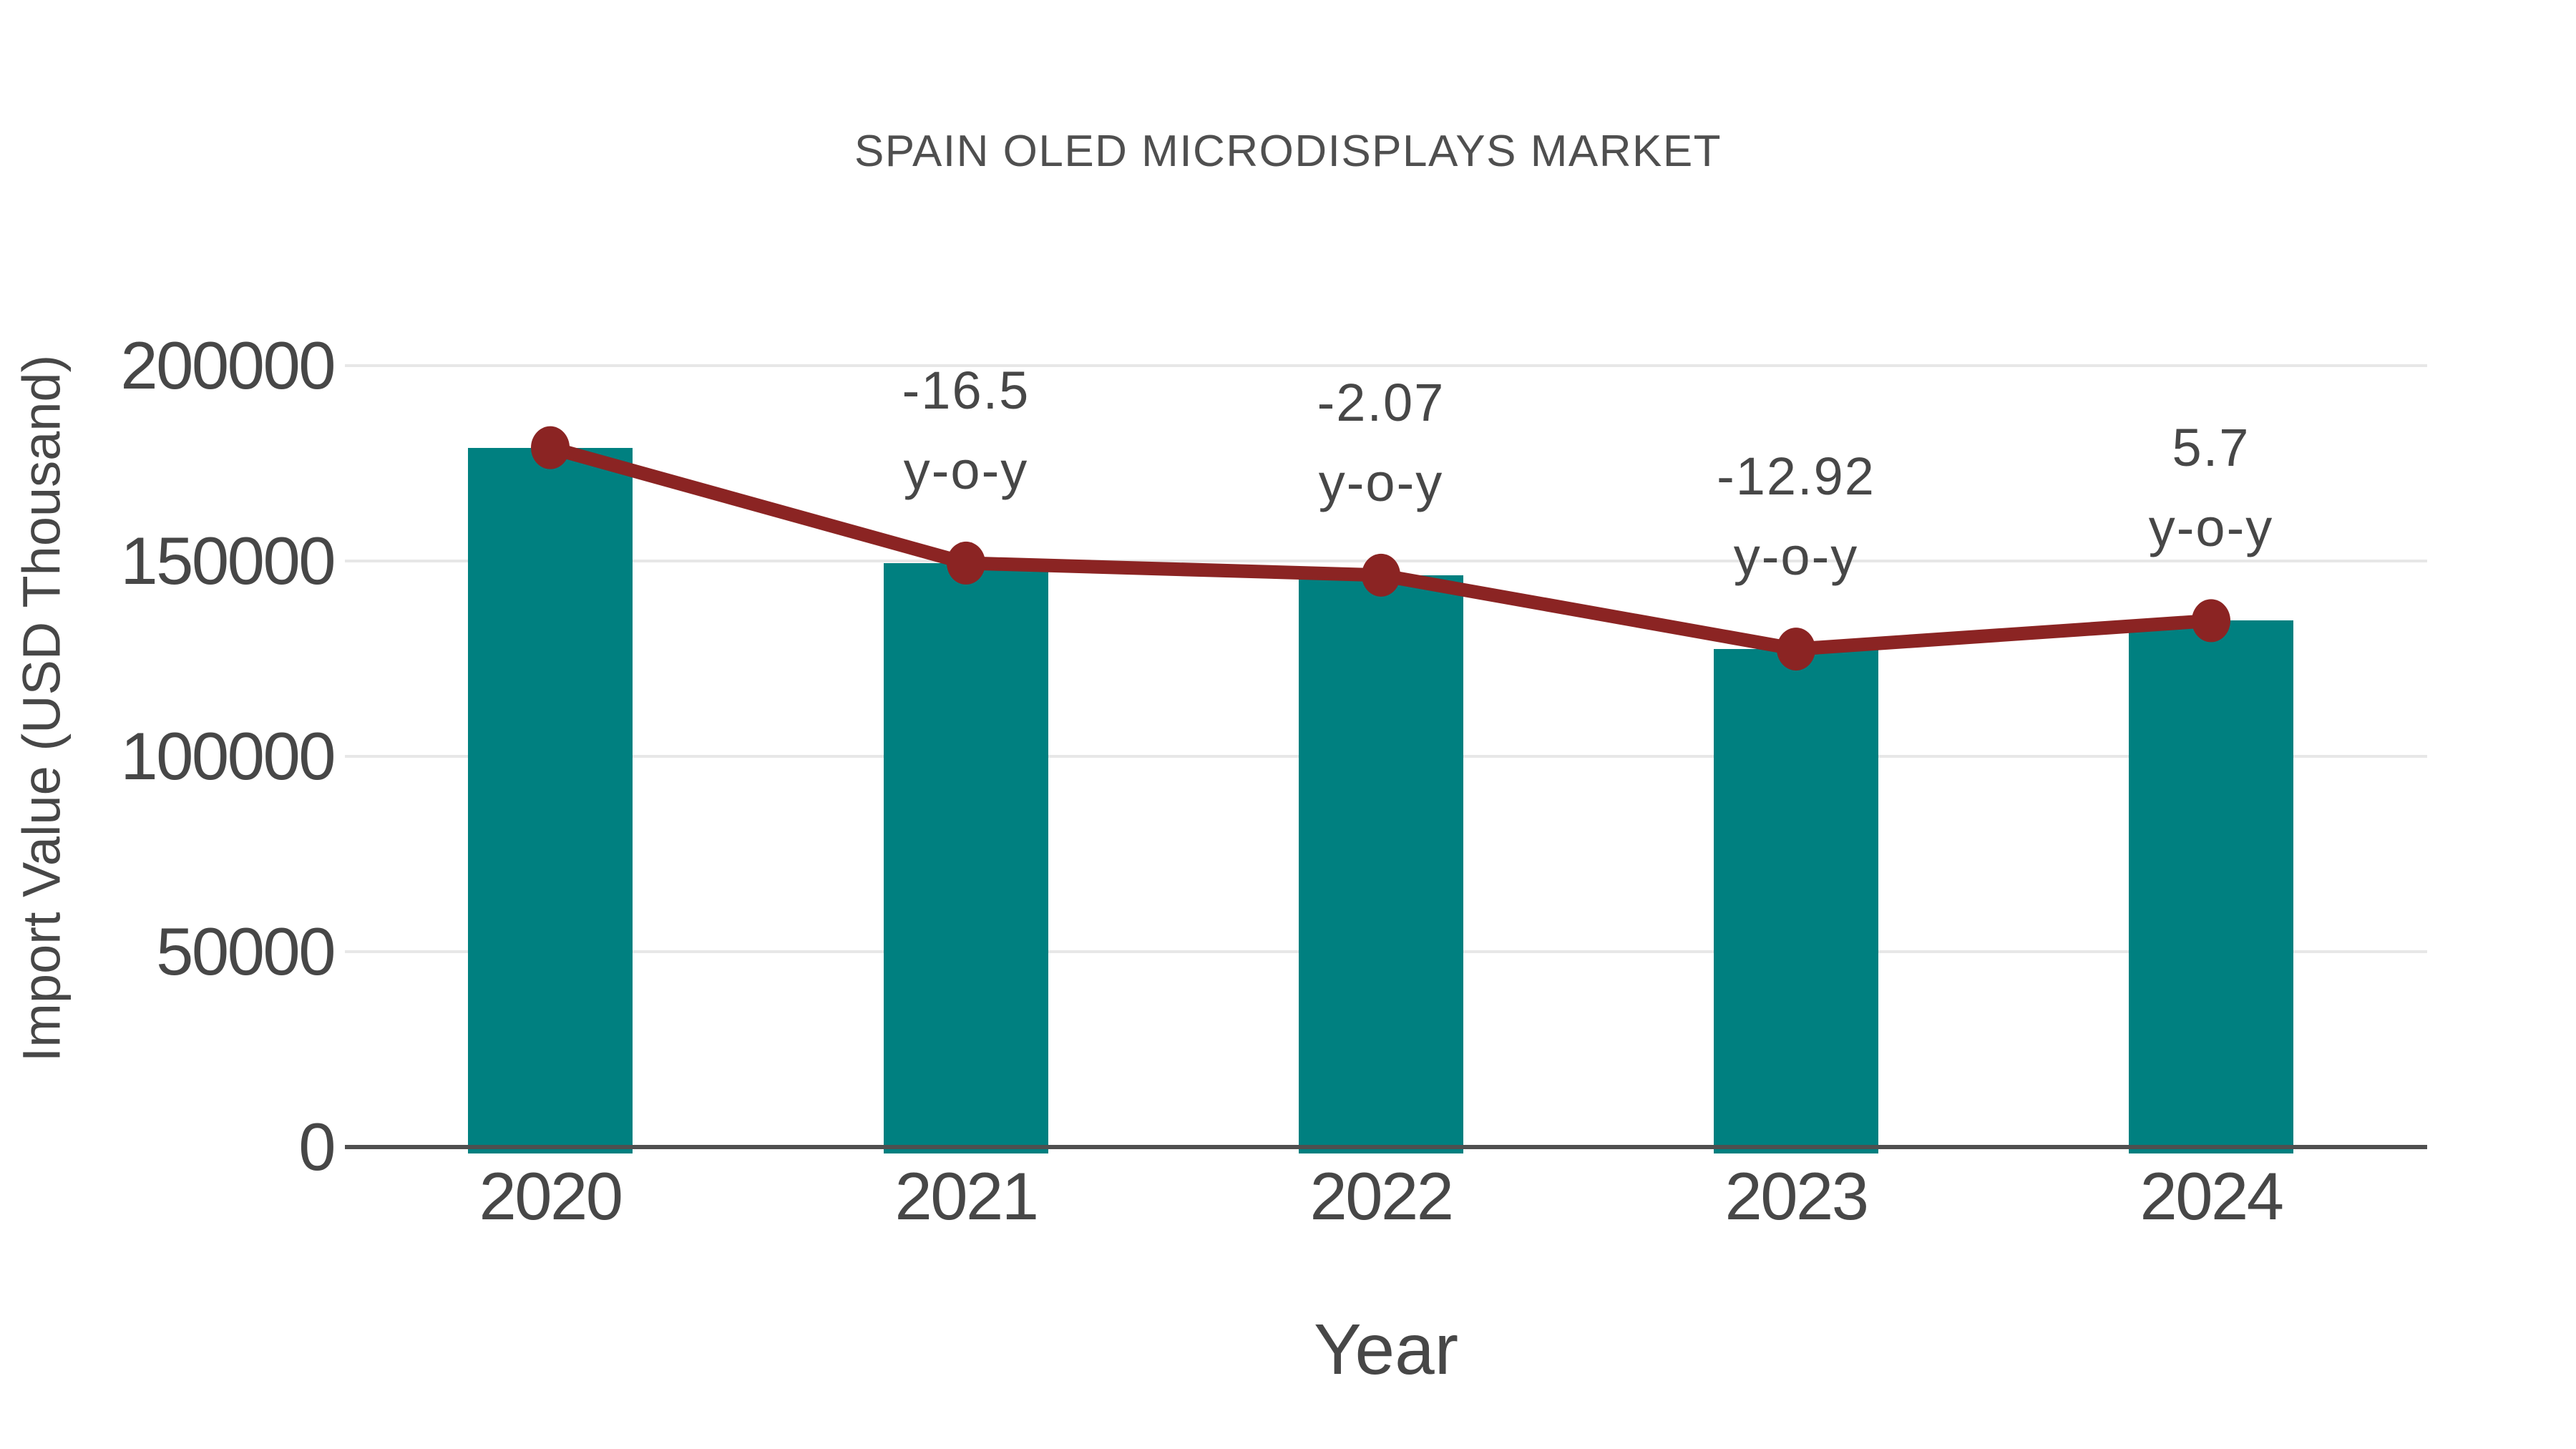  I want to click on annotation-value-2024: 5.7, so click(2211, 448).